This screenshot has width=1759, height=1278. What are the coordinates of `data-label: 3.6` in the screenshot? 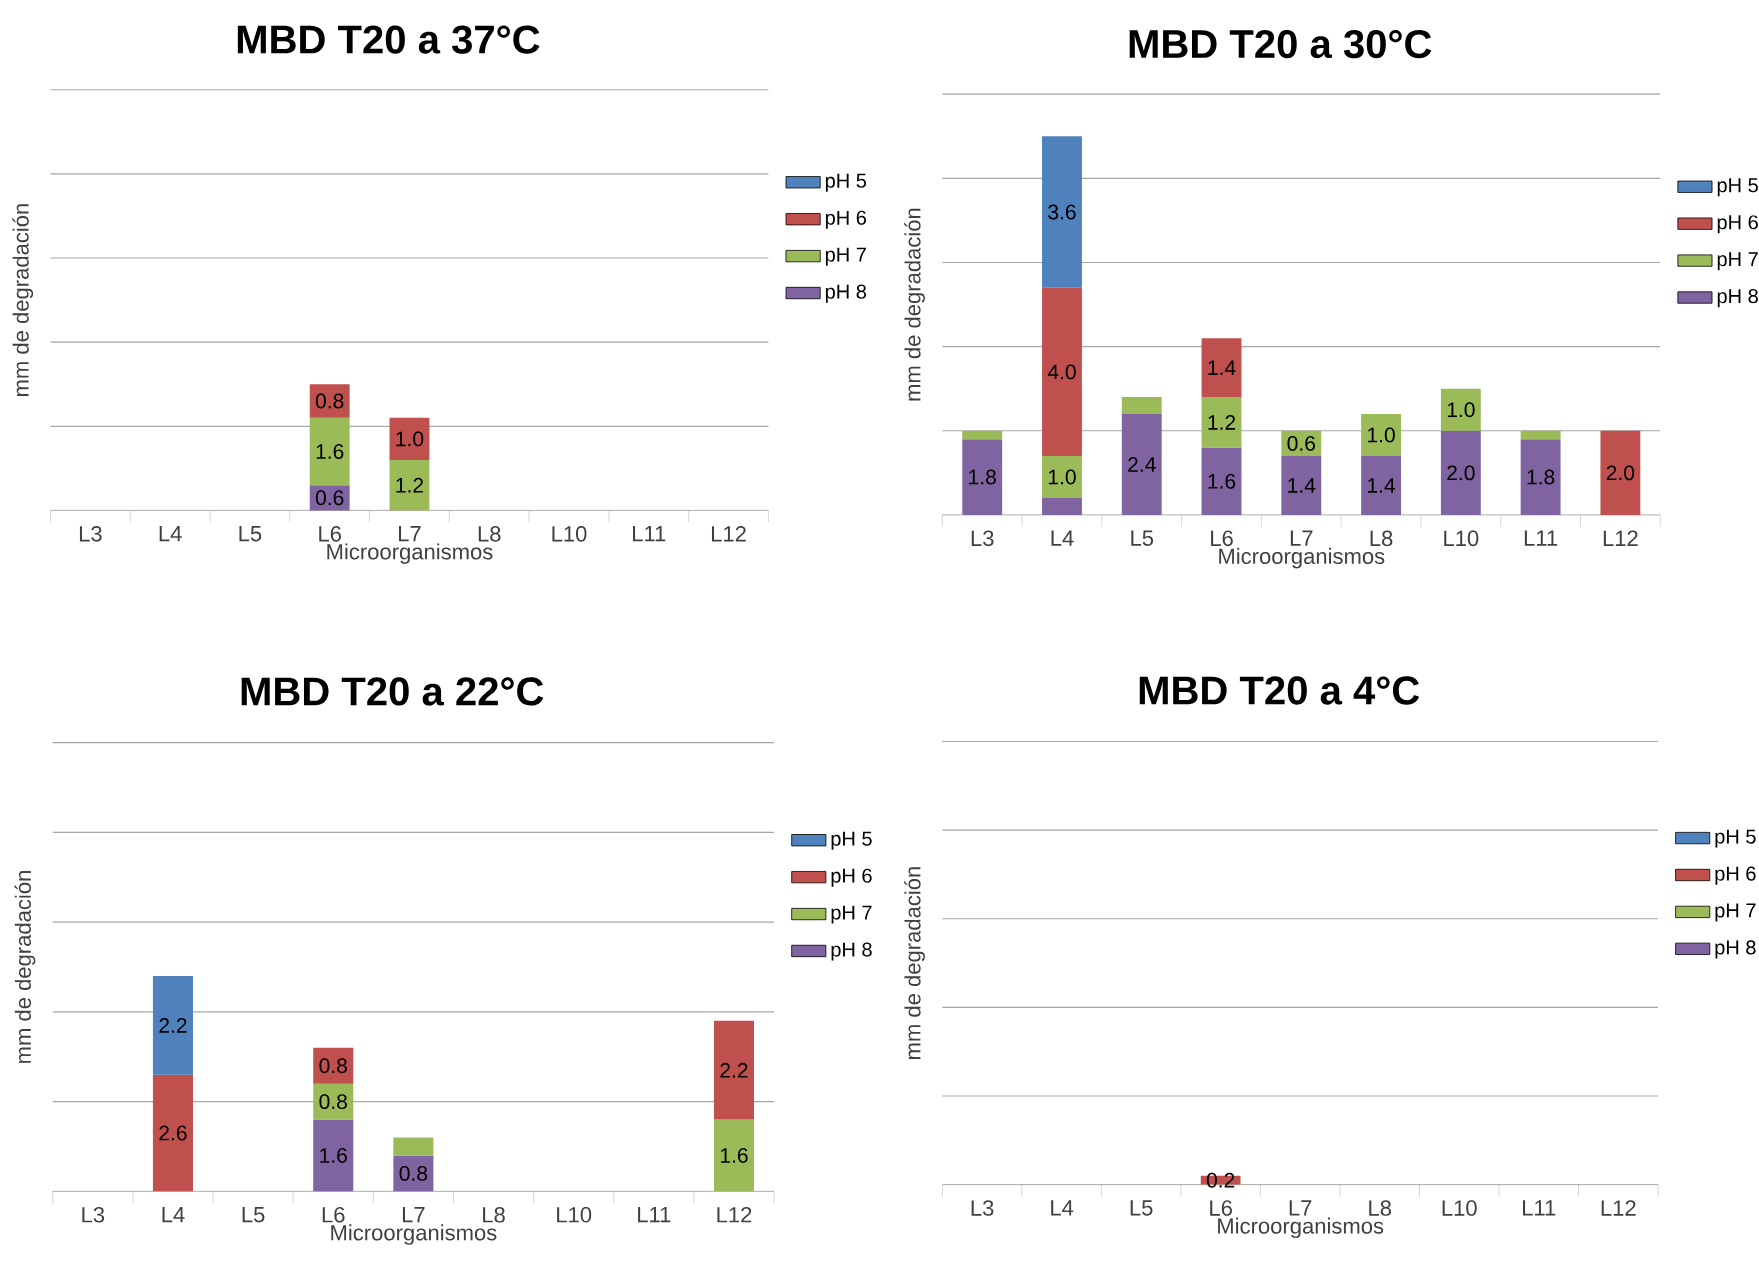 It's located at (1062, 212).